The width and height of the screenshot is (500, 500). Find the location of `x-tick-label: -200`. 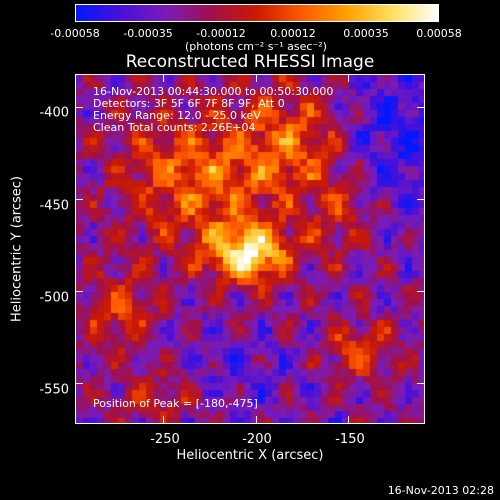

x-tick-label: -200 is located at coordinates (257, 439).